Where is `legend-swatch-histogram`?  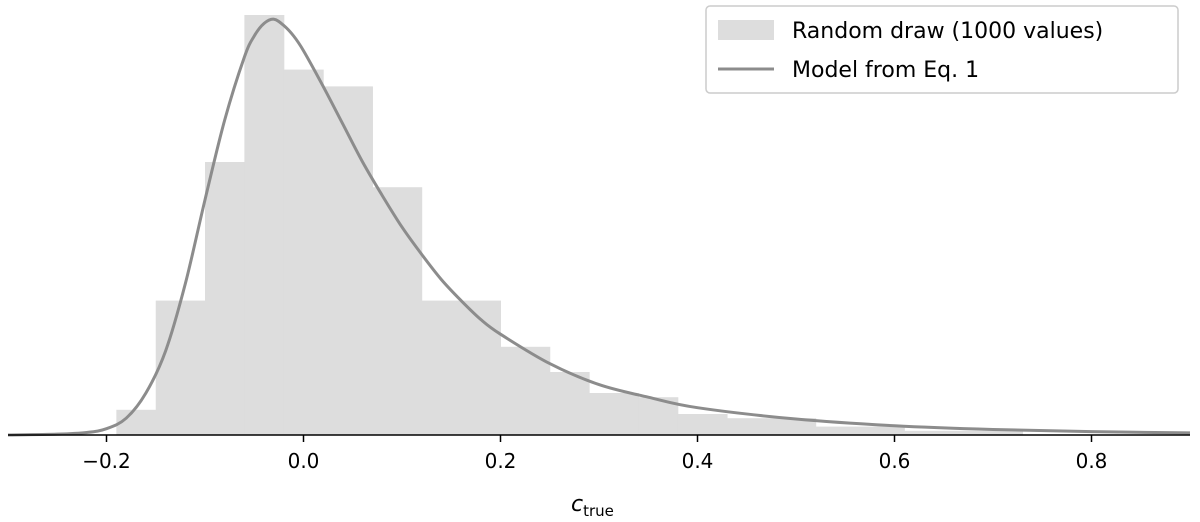
legend-swatch-histogram is located at coordinates (746, 30).